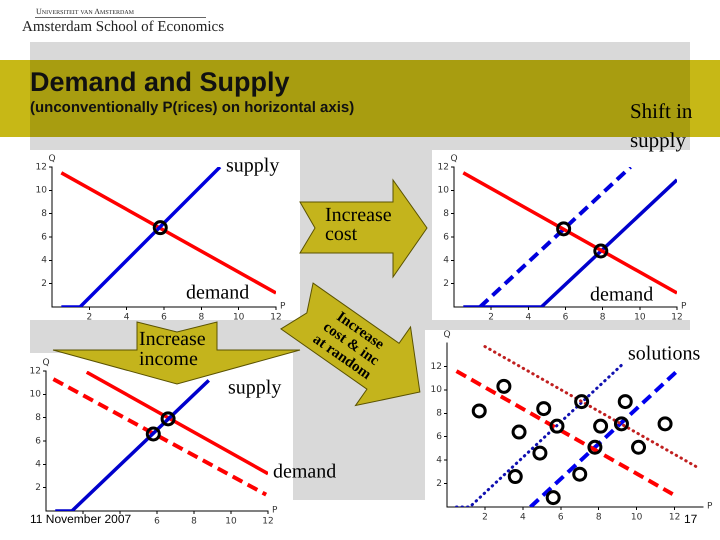 Image resolution: width=720 pixels, height=540 pixels. I want to click on text: Demand and Supply, so click(160, 82).